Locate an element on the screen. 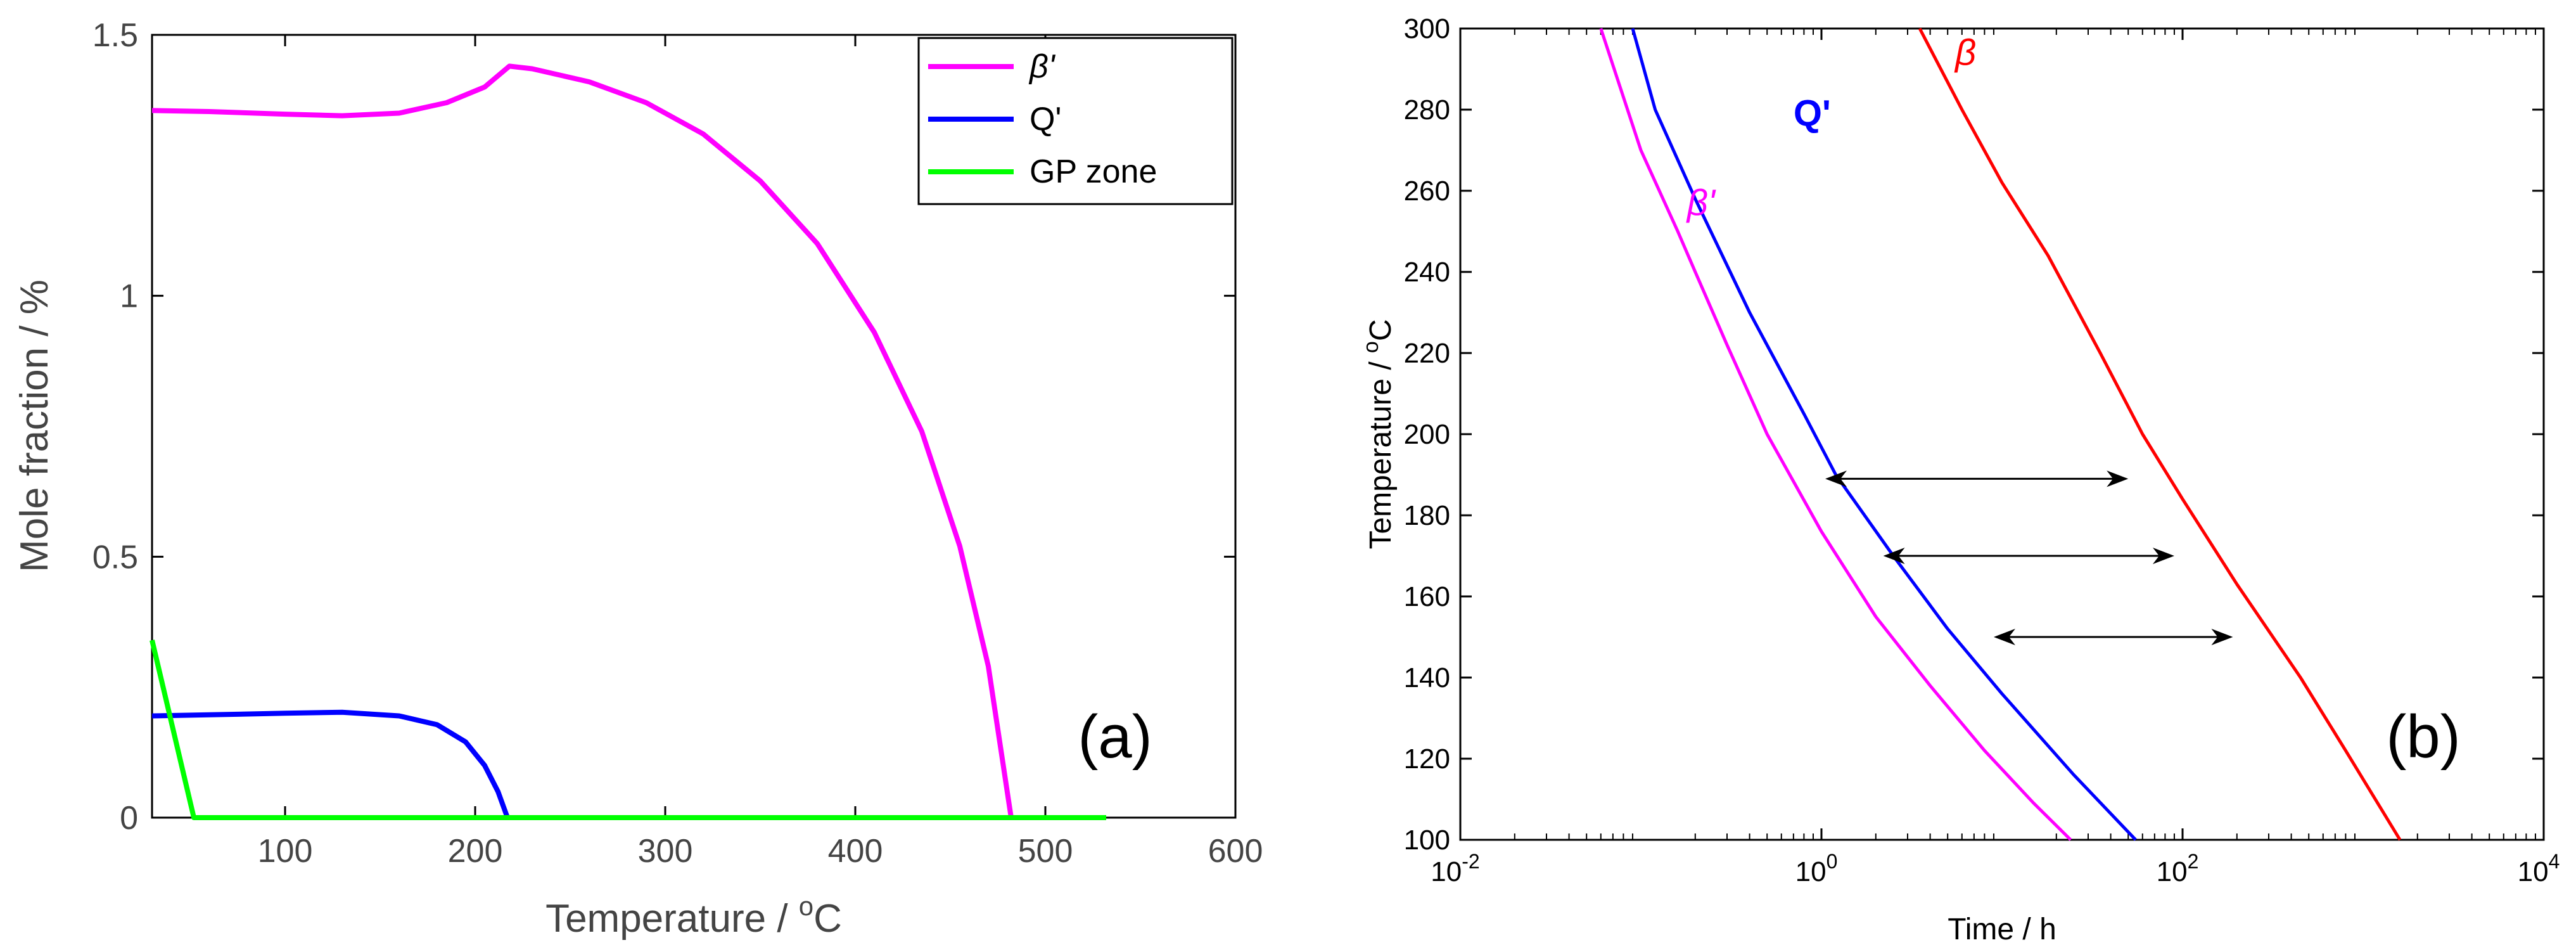  panel-b-series-label-beta: β is located at coordinates (1965, 53).